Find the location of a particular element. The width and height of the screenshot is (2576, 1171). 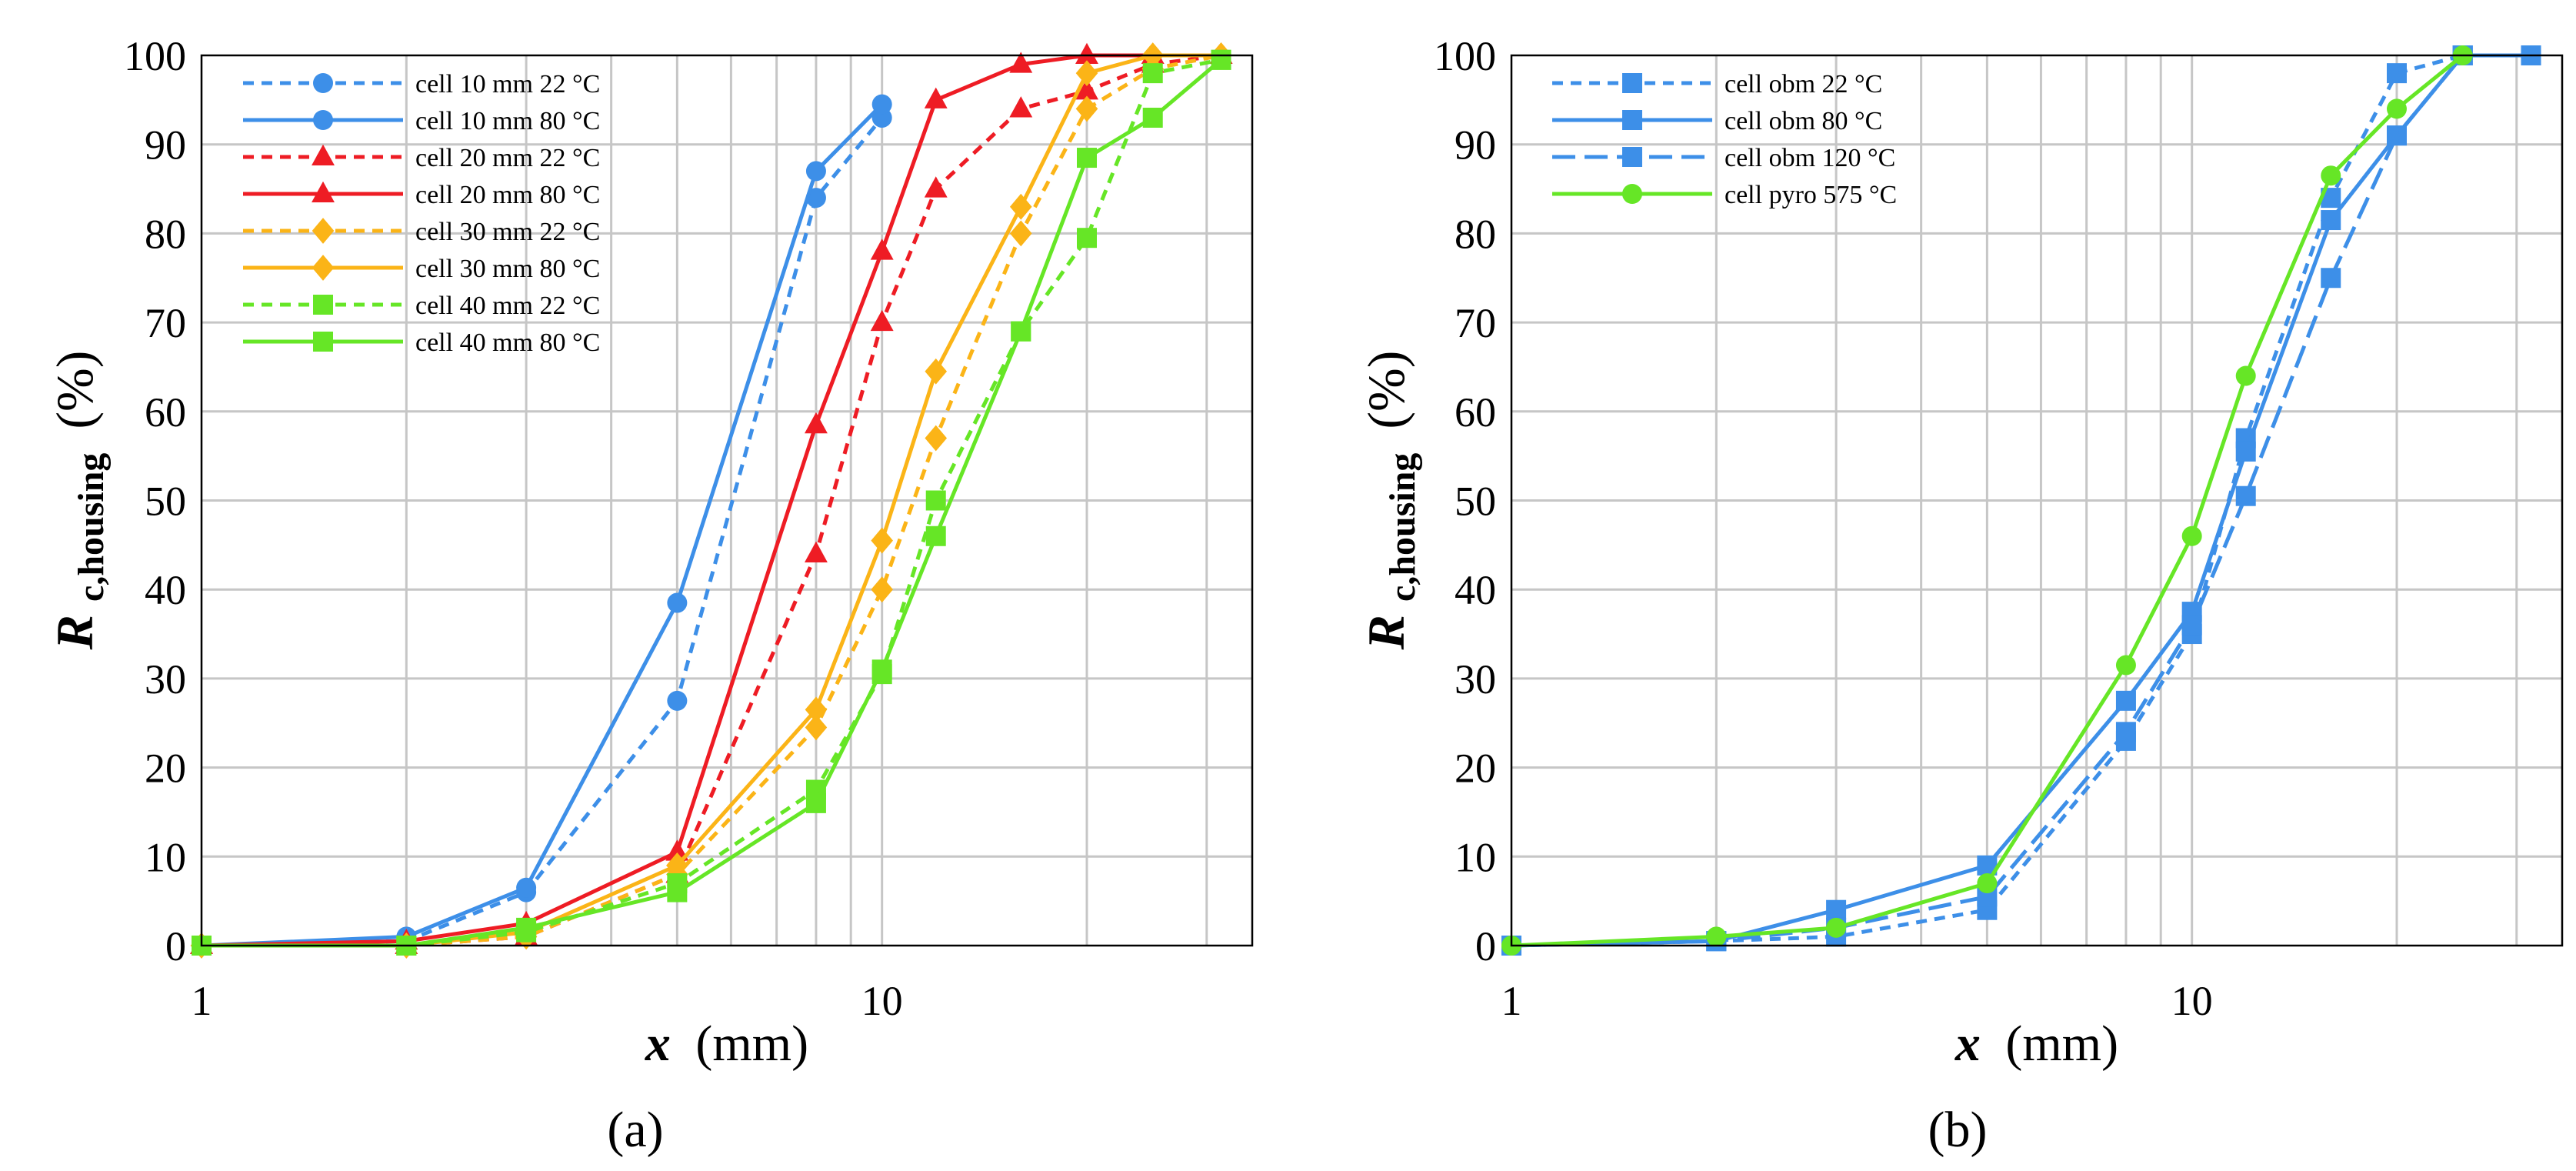

panel-b-ylabel-var: R is located at coordinates (1386, 632).